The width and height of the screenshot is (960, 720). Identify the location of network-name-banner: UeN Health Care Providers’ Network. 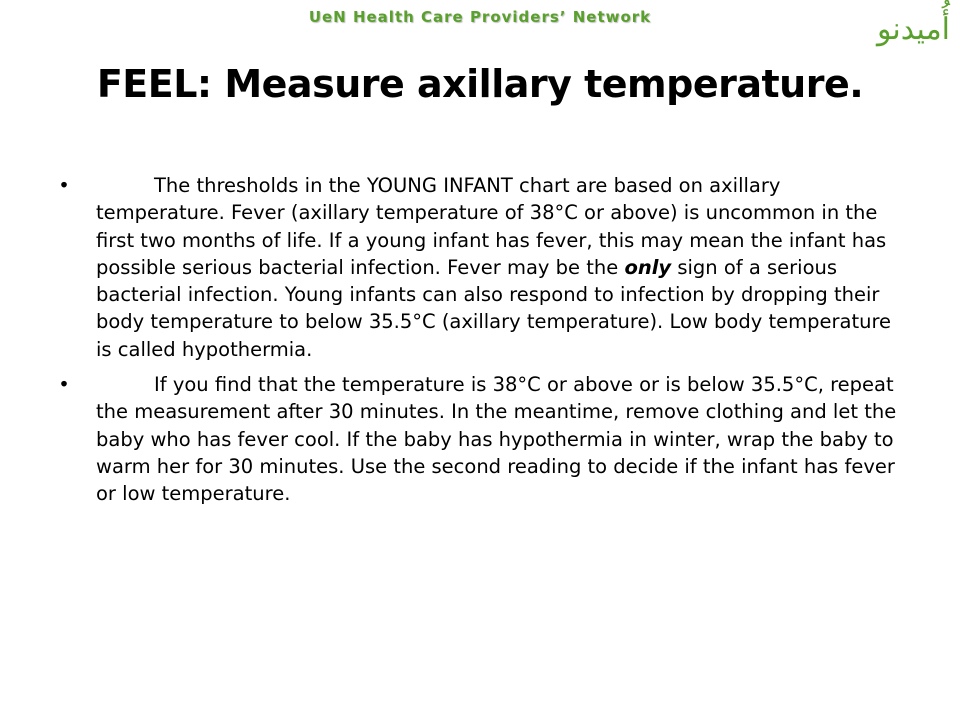
(480, 17).